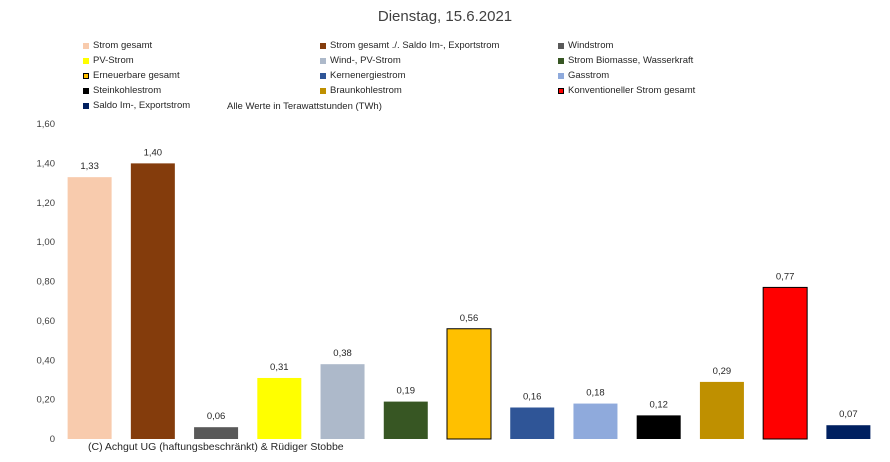  Describe the element at coordinates (415, 45) in the screenshot. I see `legend-label: Strom gesamt ./. Saldo Im-, Exportstrom` at that location.